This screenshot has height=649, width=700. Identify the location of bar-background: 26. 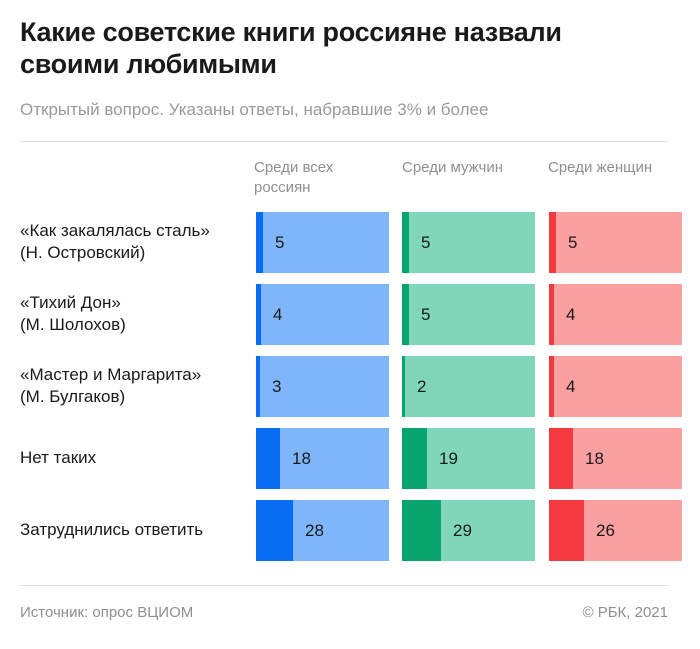
(615, 530).